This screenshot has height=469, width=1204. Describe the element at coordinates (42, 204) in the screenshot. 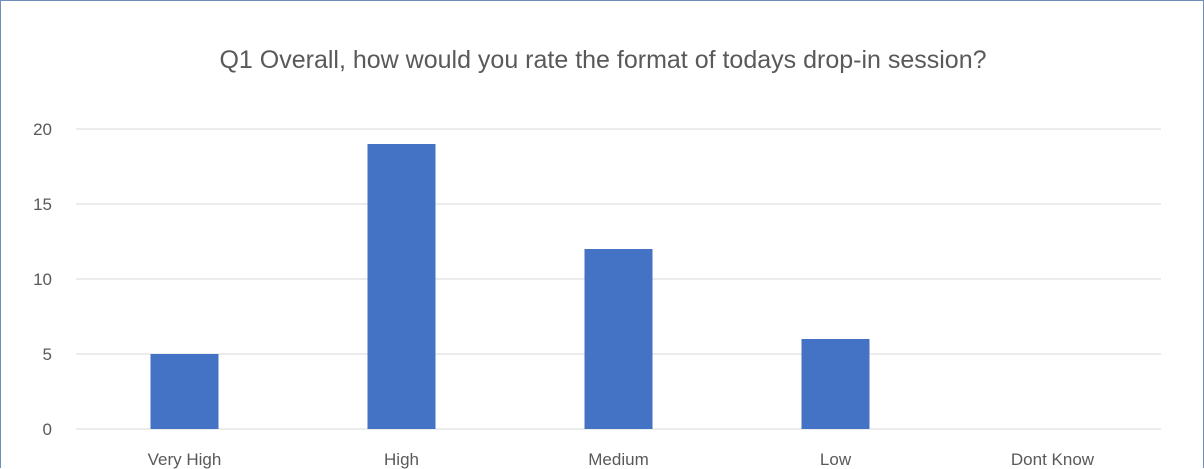

I see `y-tick-label: 15` at that location.